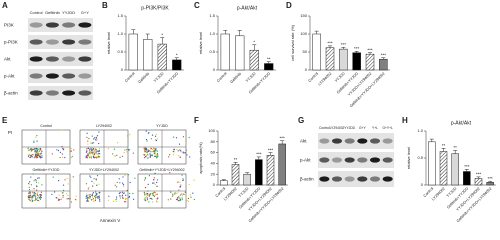  Describe the element at coordinates (444, 145) in the screenshot. I see `significance-label: **` at that location.